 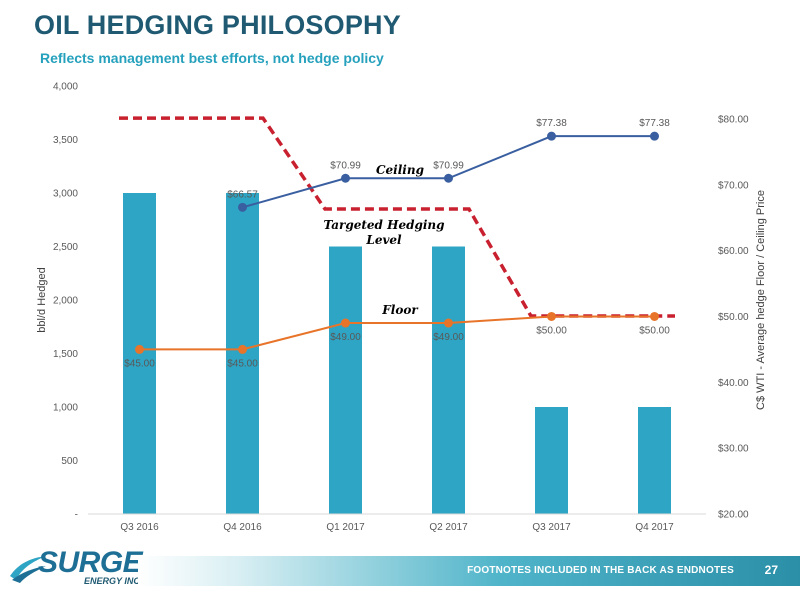 What do you see at coordinates (217, 25) in the screenshot?
I see `slide-title: OIL HEDGING PHILOSOPHY` at bounding box center [217, 25].